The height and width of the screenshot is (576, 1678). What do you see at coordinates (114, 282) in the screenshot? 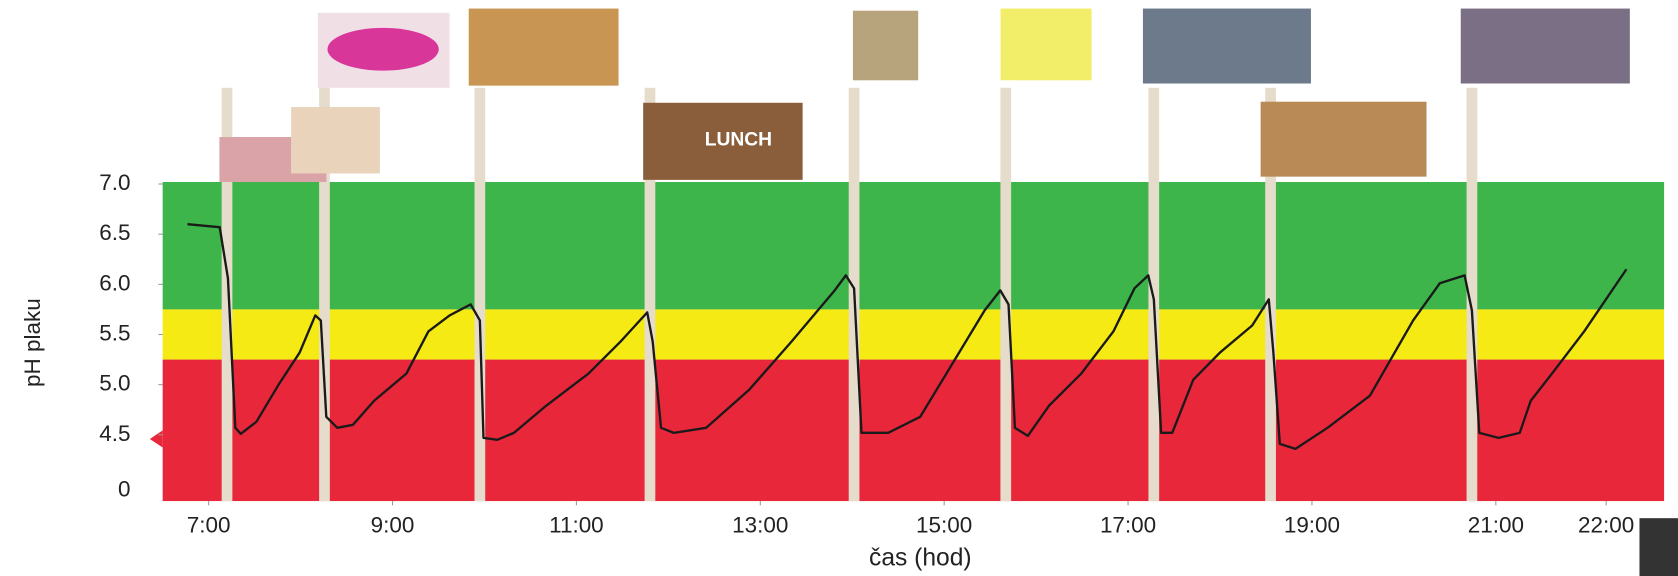
I see `y-tick-label: 6.0` at bounding box center [114, 282].